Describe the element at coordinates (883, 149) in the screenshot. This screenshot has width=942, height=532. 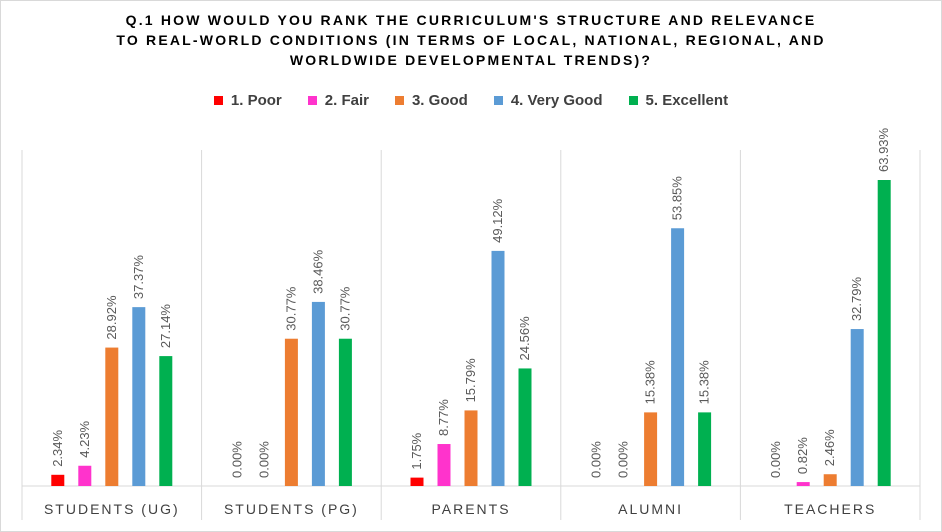
I see `data-label: 63.93%` at that location.